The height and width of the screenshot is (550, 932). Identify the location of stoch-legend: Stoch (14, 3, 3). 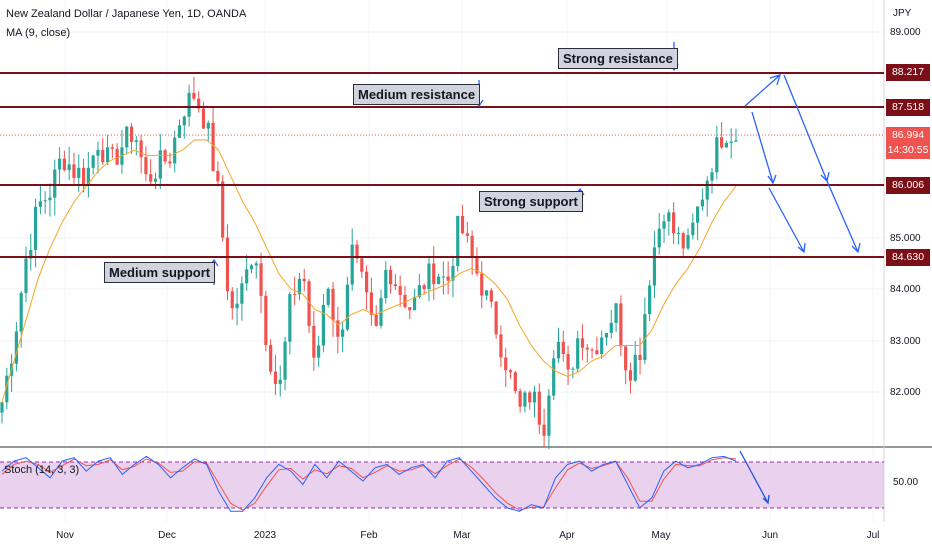
(42, 470).